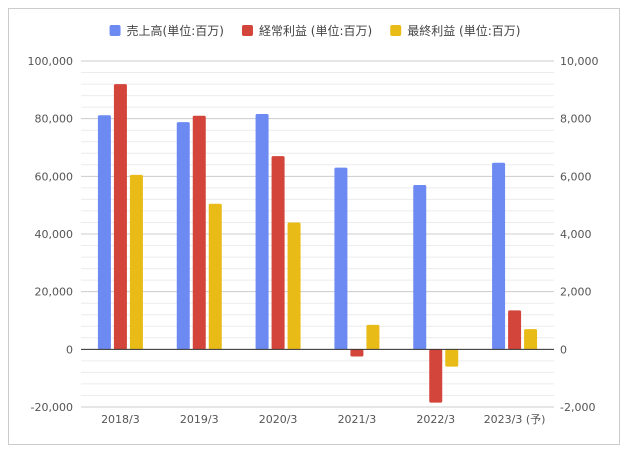  I want to click on legend-item-1: 売上高(単位:百万), so click(166, 30).